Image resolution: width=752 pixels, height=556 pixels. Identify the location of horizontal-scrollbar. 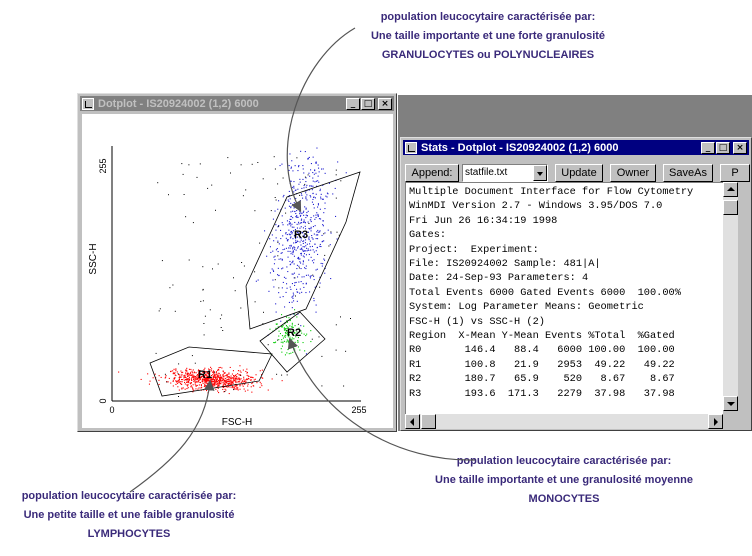
(564, 421).